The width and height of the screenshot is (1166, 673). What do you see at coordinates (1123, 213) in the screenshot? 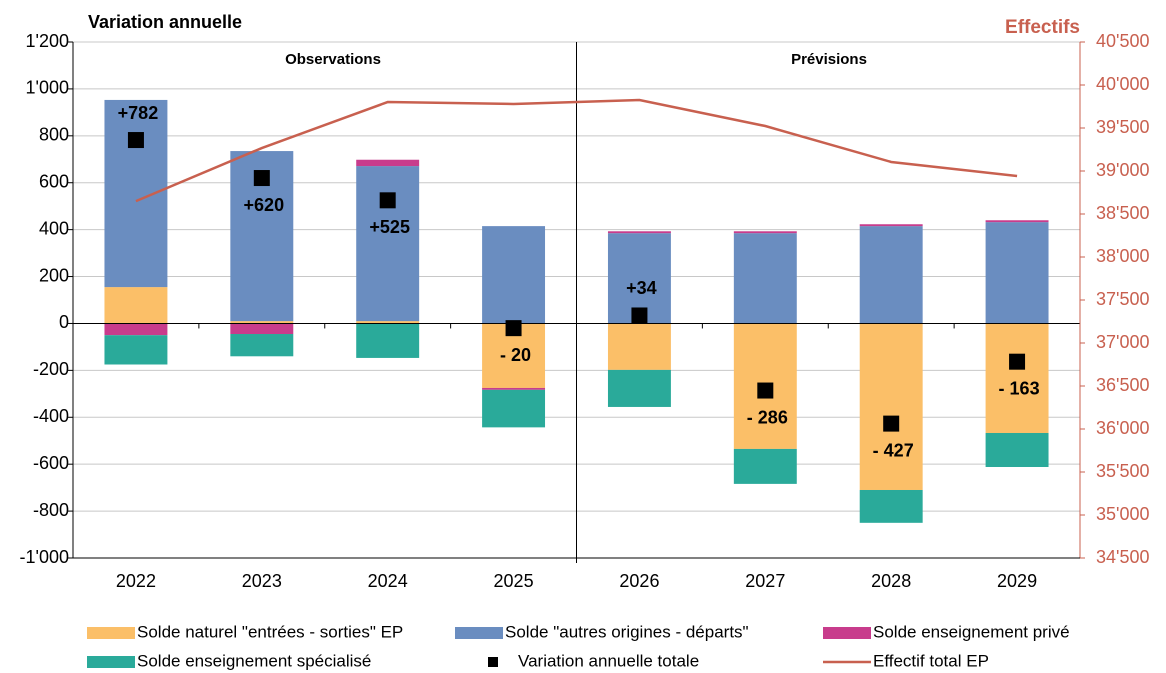
I see `y2-tick-label: 38'500` at bounding box center [1123, 213].